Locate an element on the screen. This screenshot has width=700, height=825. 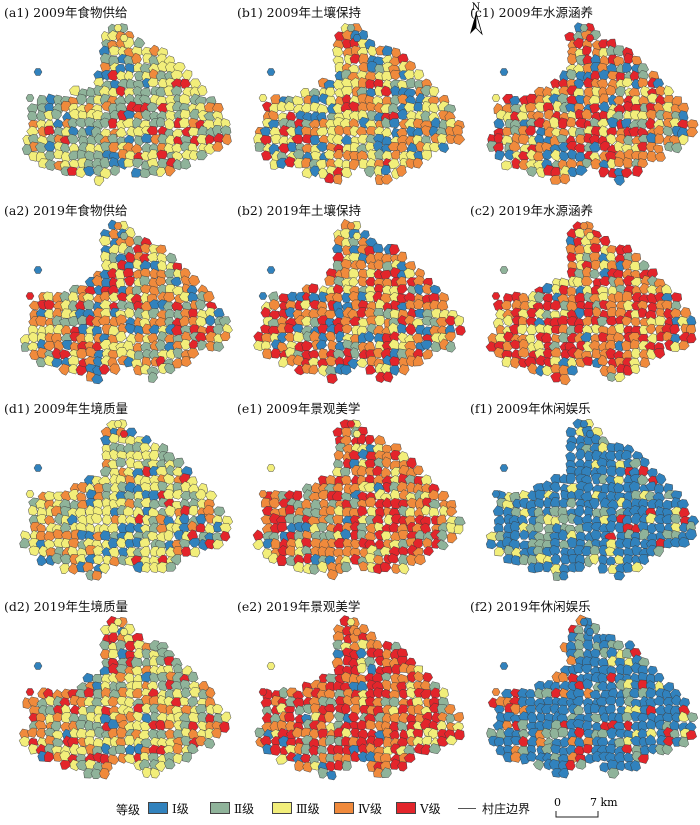
map-a1 is located at coordinates (126, 105).